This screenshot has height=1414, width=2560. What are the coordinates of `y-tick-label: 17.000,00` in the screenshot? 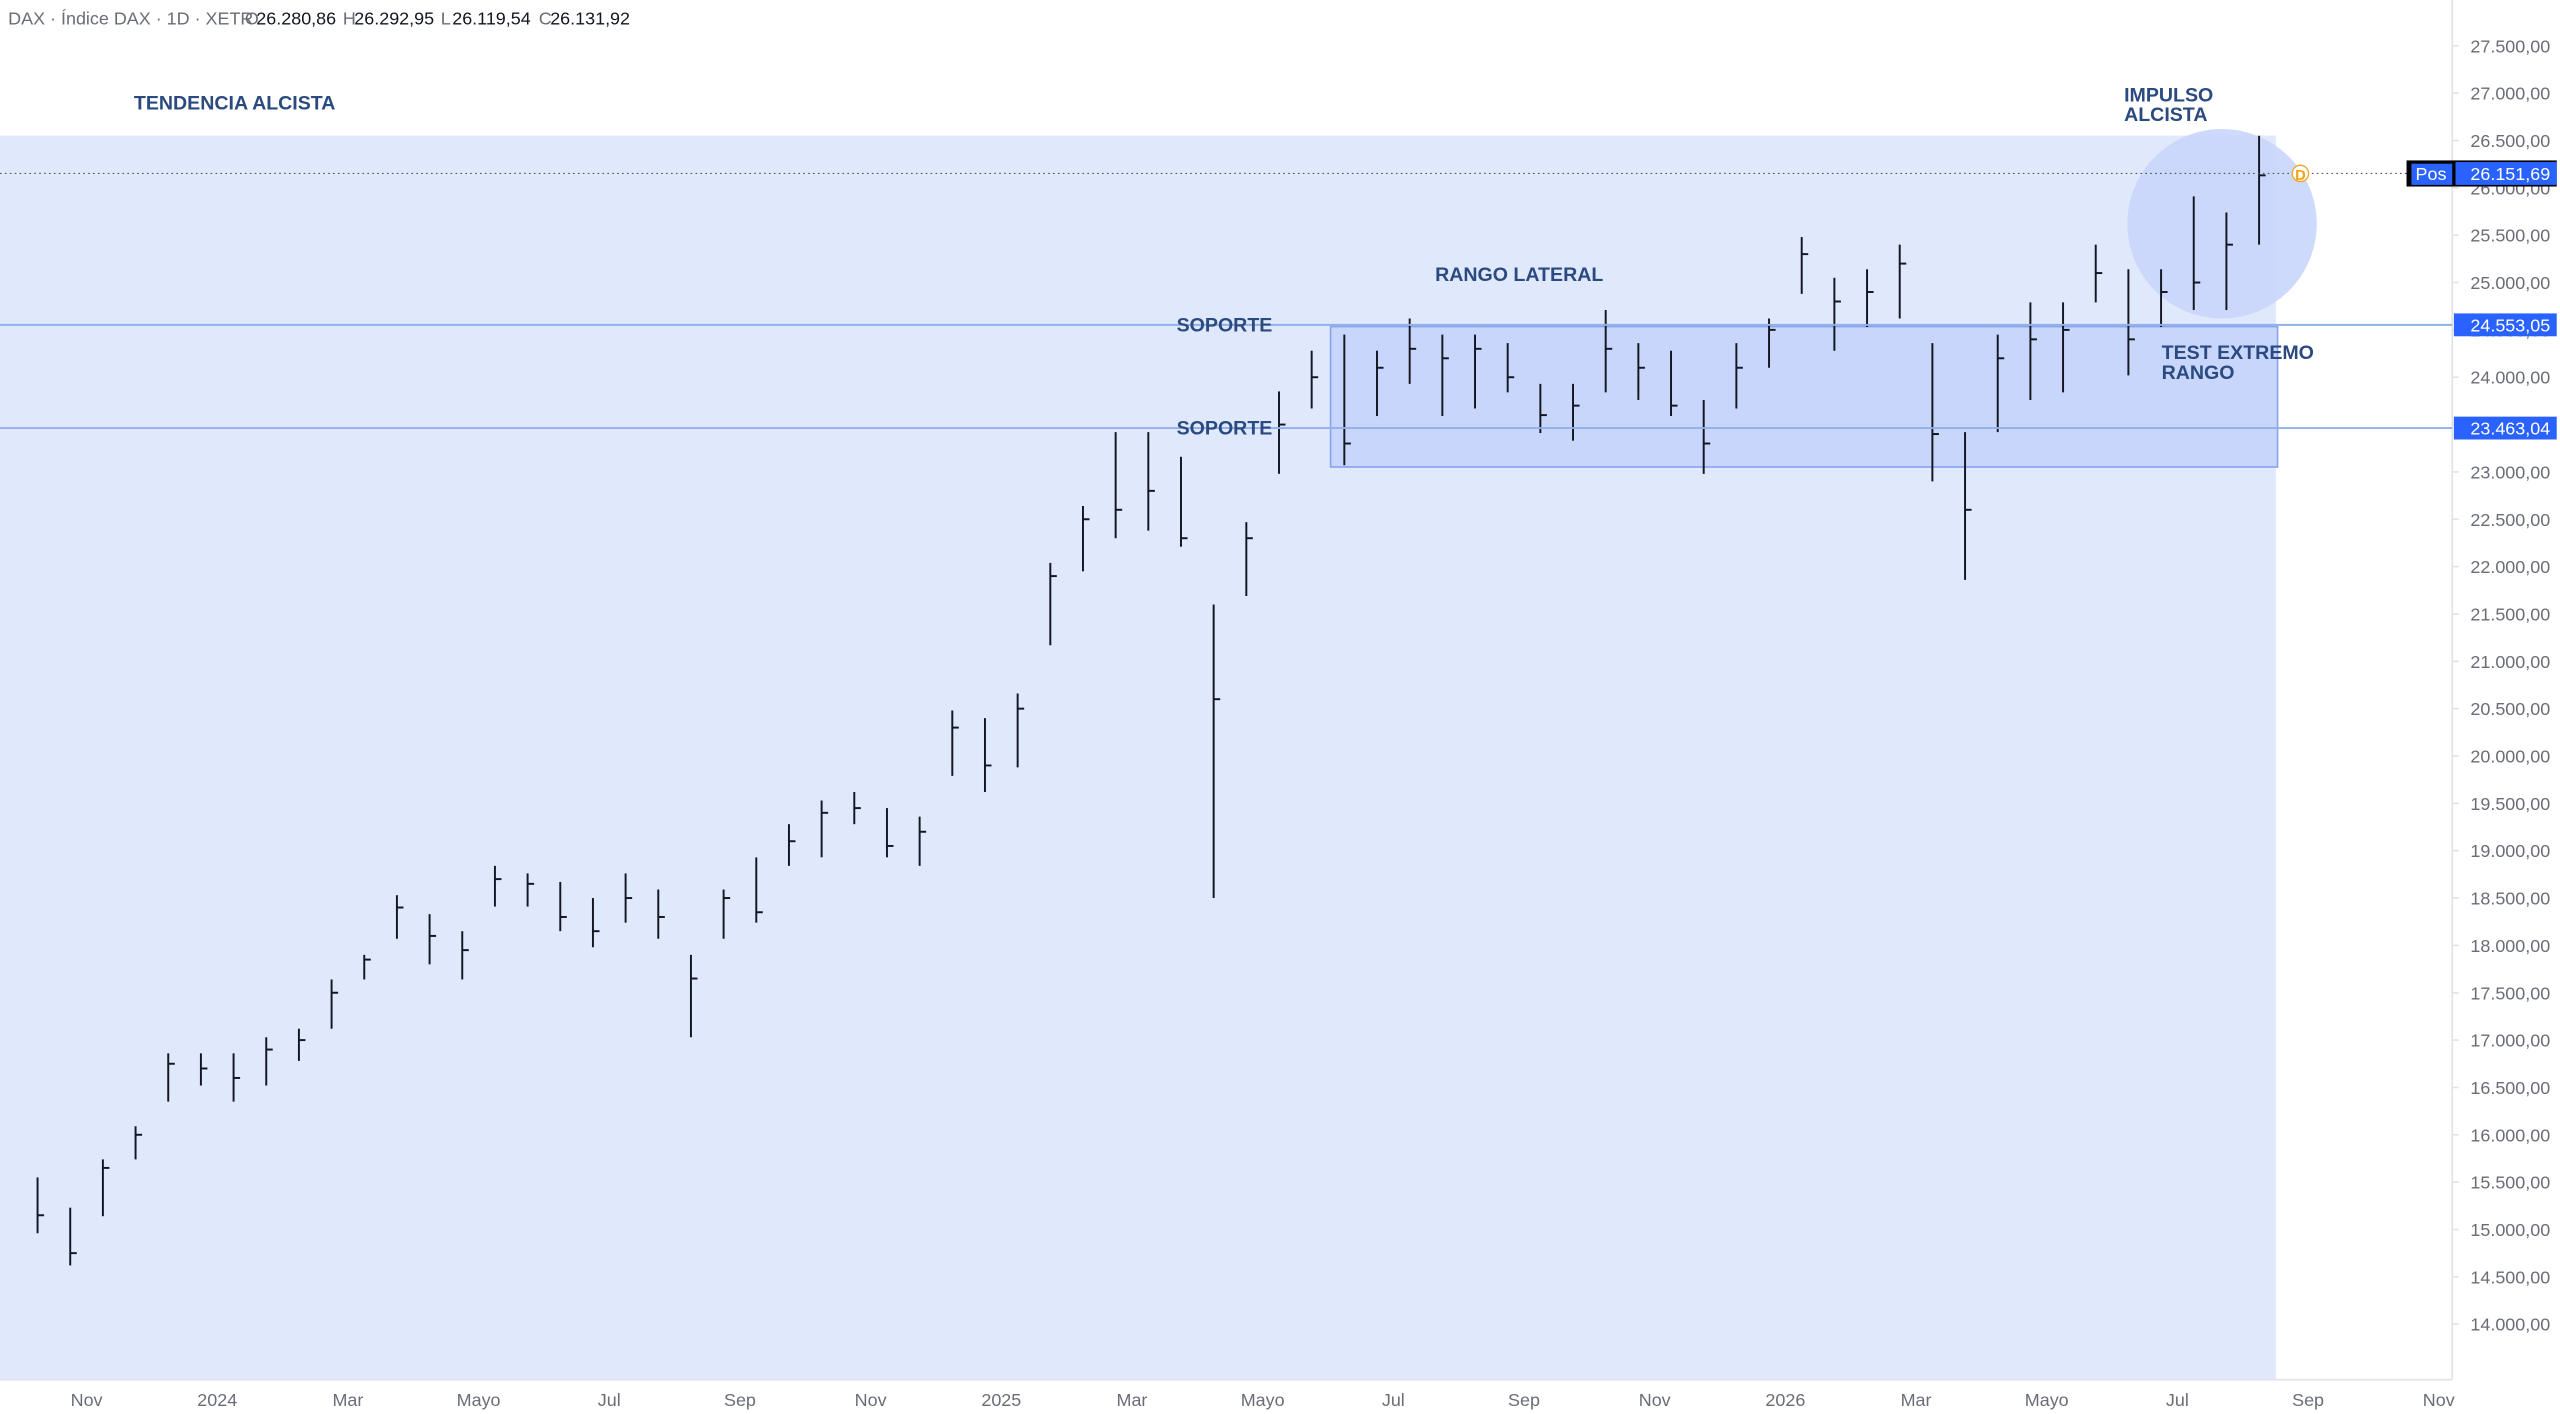 It's located at (2510, 1041).